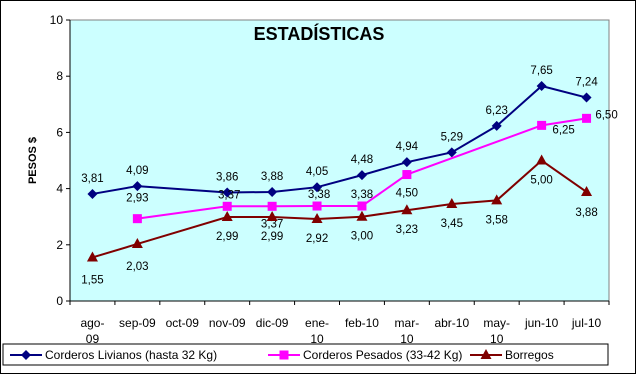  I want to click on data-label: 4,50, so click(407, 194).